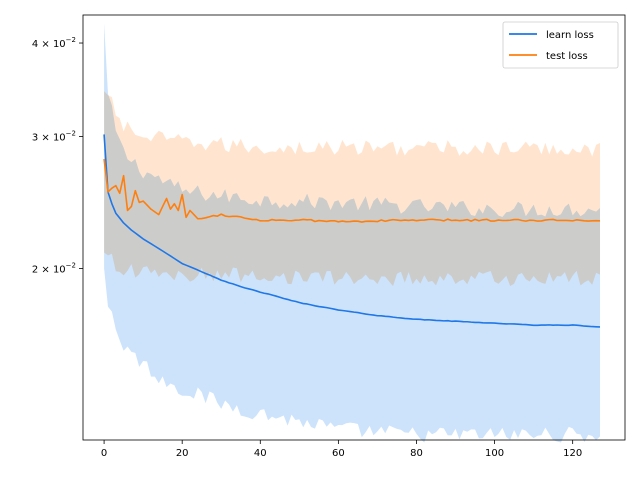  I want to click on y-axis: 2 × 10−2 3 × 10−2 4 × 10−2, so click(57, 155).